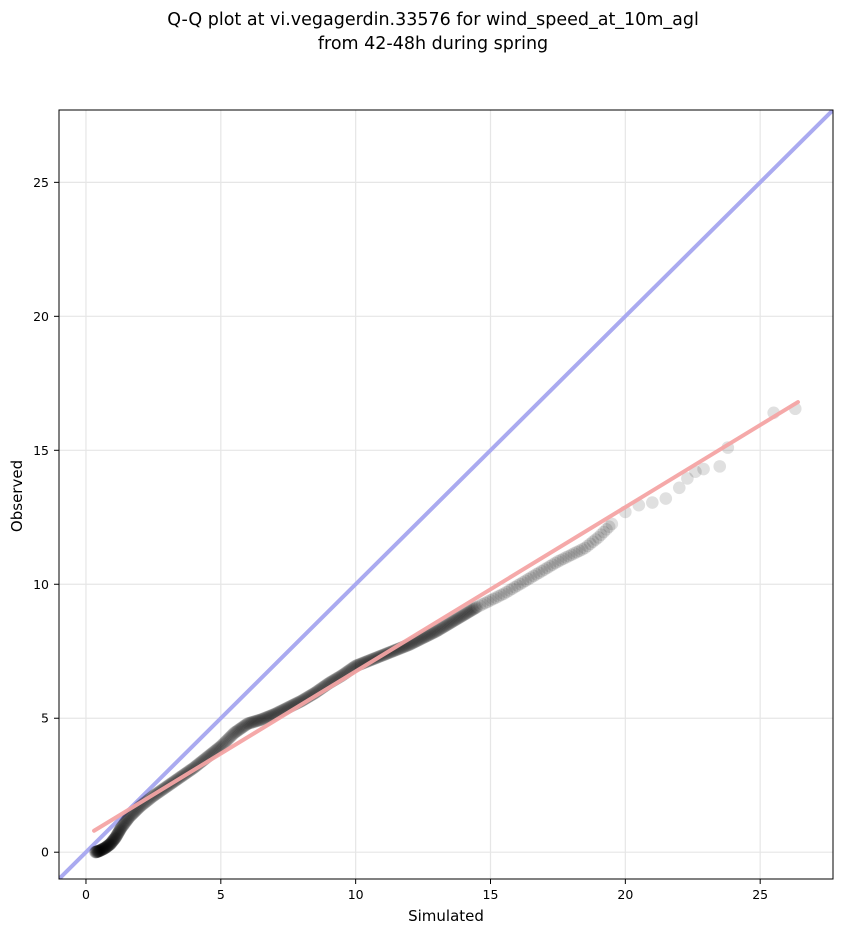 The image size is (843, 934). I want to click on y-tick-label: 10, so click(41, 584).